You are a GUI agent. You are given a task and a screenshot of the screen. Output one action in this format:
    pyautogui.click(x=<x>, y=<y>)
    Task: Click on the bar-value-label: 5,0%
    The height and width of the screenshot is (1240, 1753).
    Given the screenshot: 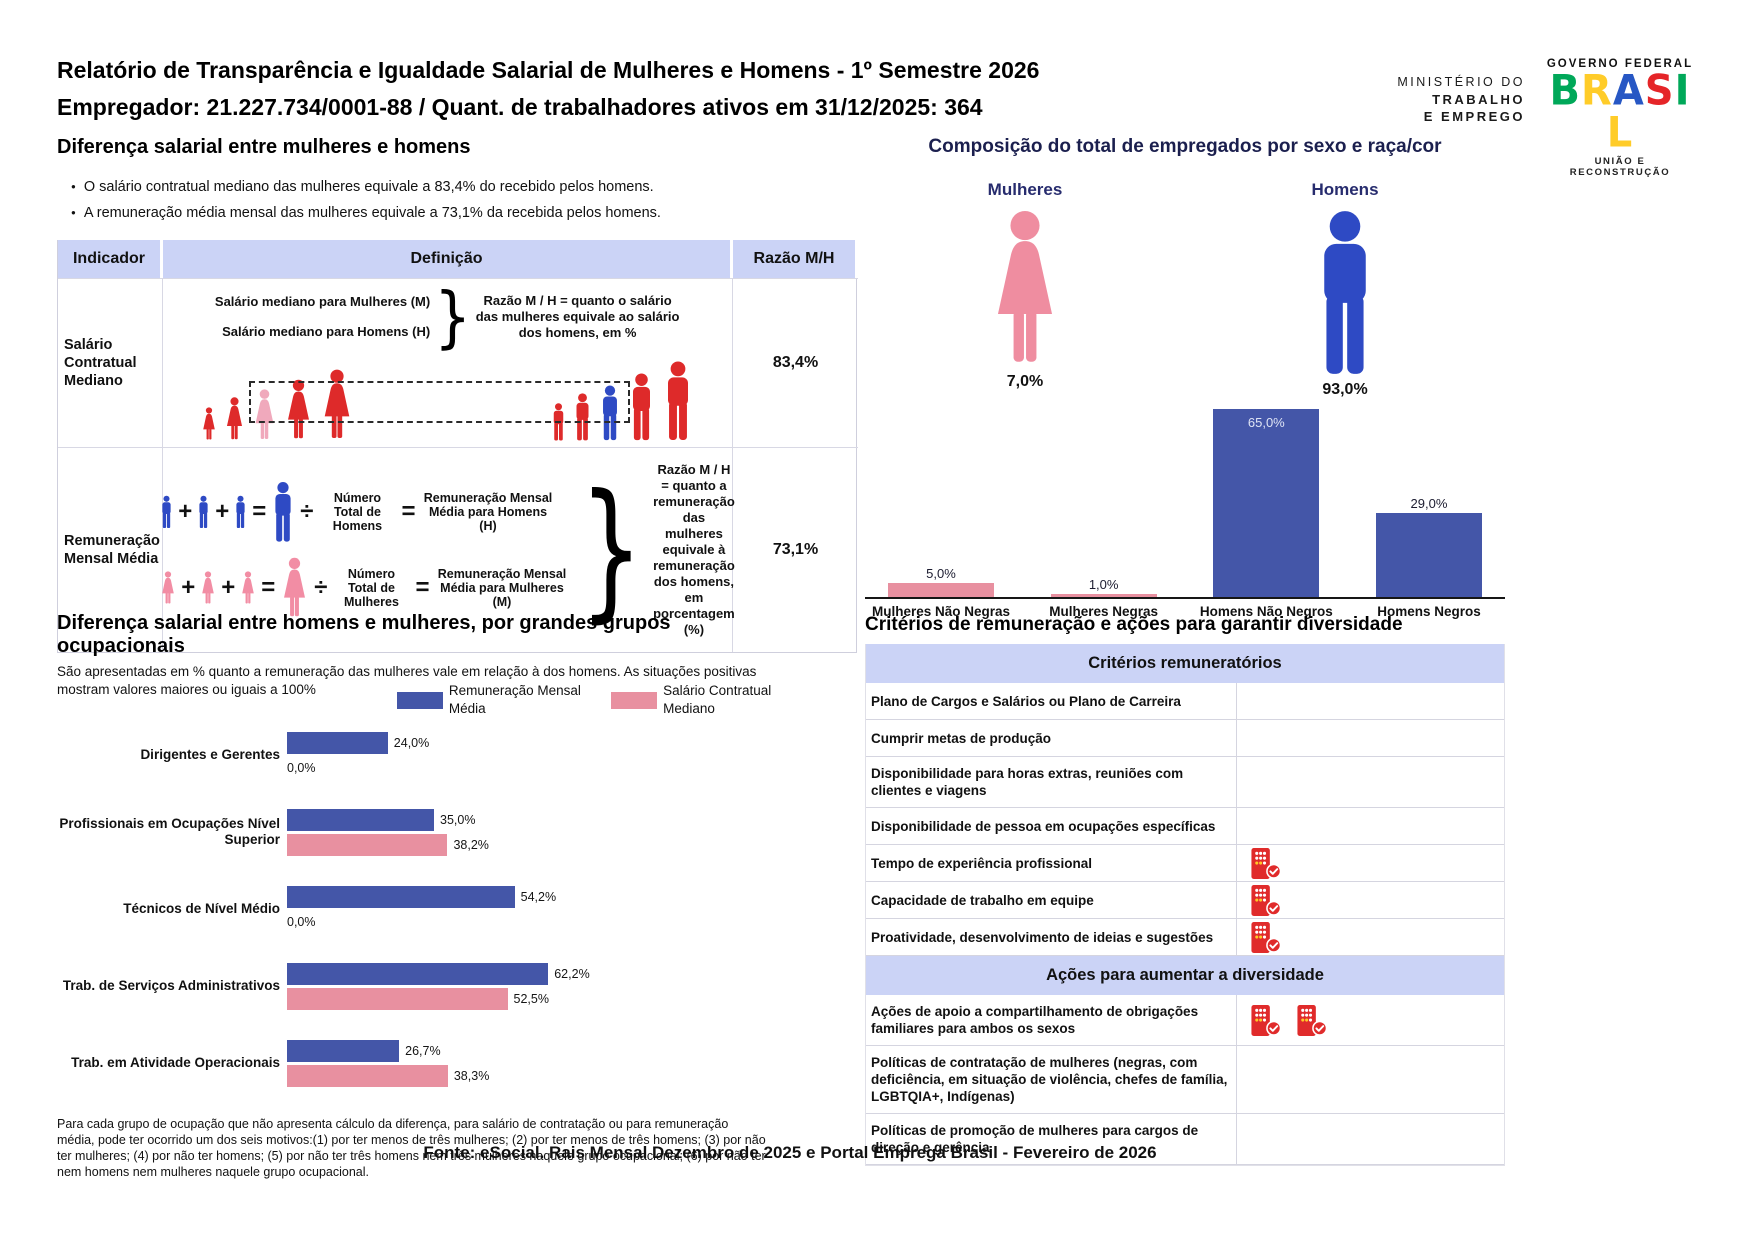 What is the action you would take?
    pyautogui.click(x=941, y=573)
    